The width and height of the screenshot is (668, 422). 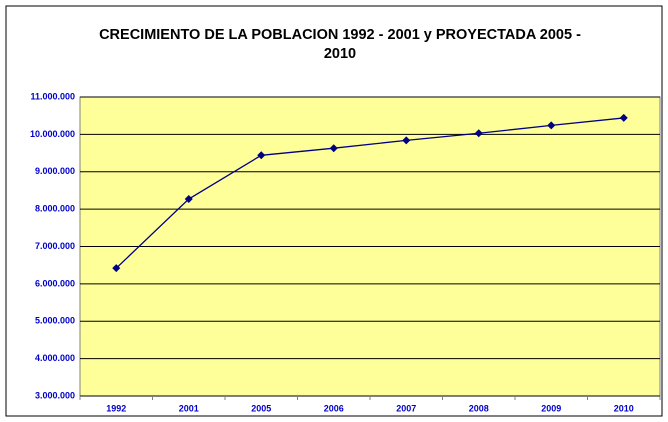 What do you see at coordinates (55, 395) in the screenshot?
I see `y-tick-label: 3.000.000` at bounding box center [55, 395].